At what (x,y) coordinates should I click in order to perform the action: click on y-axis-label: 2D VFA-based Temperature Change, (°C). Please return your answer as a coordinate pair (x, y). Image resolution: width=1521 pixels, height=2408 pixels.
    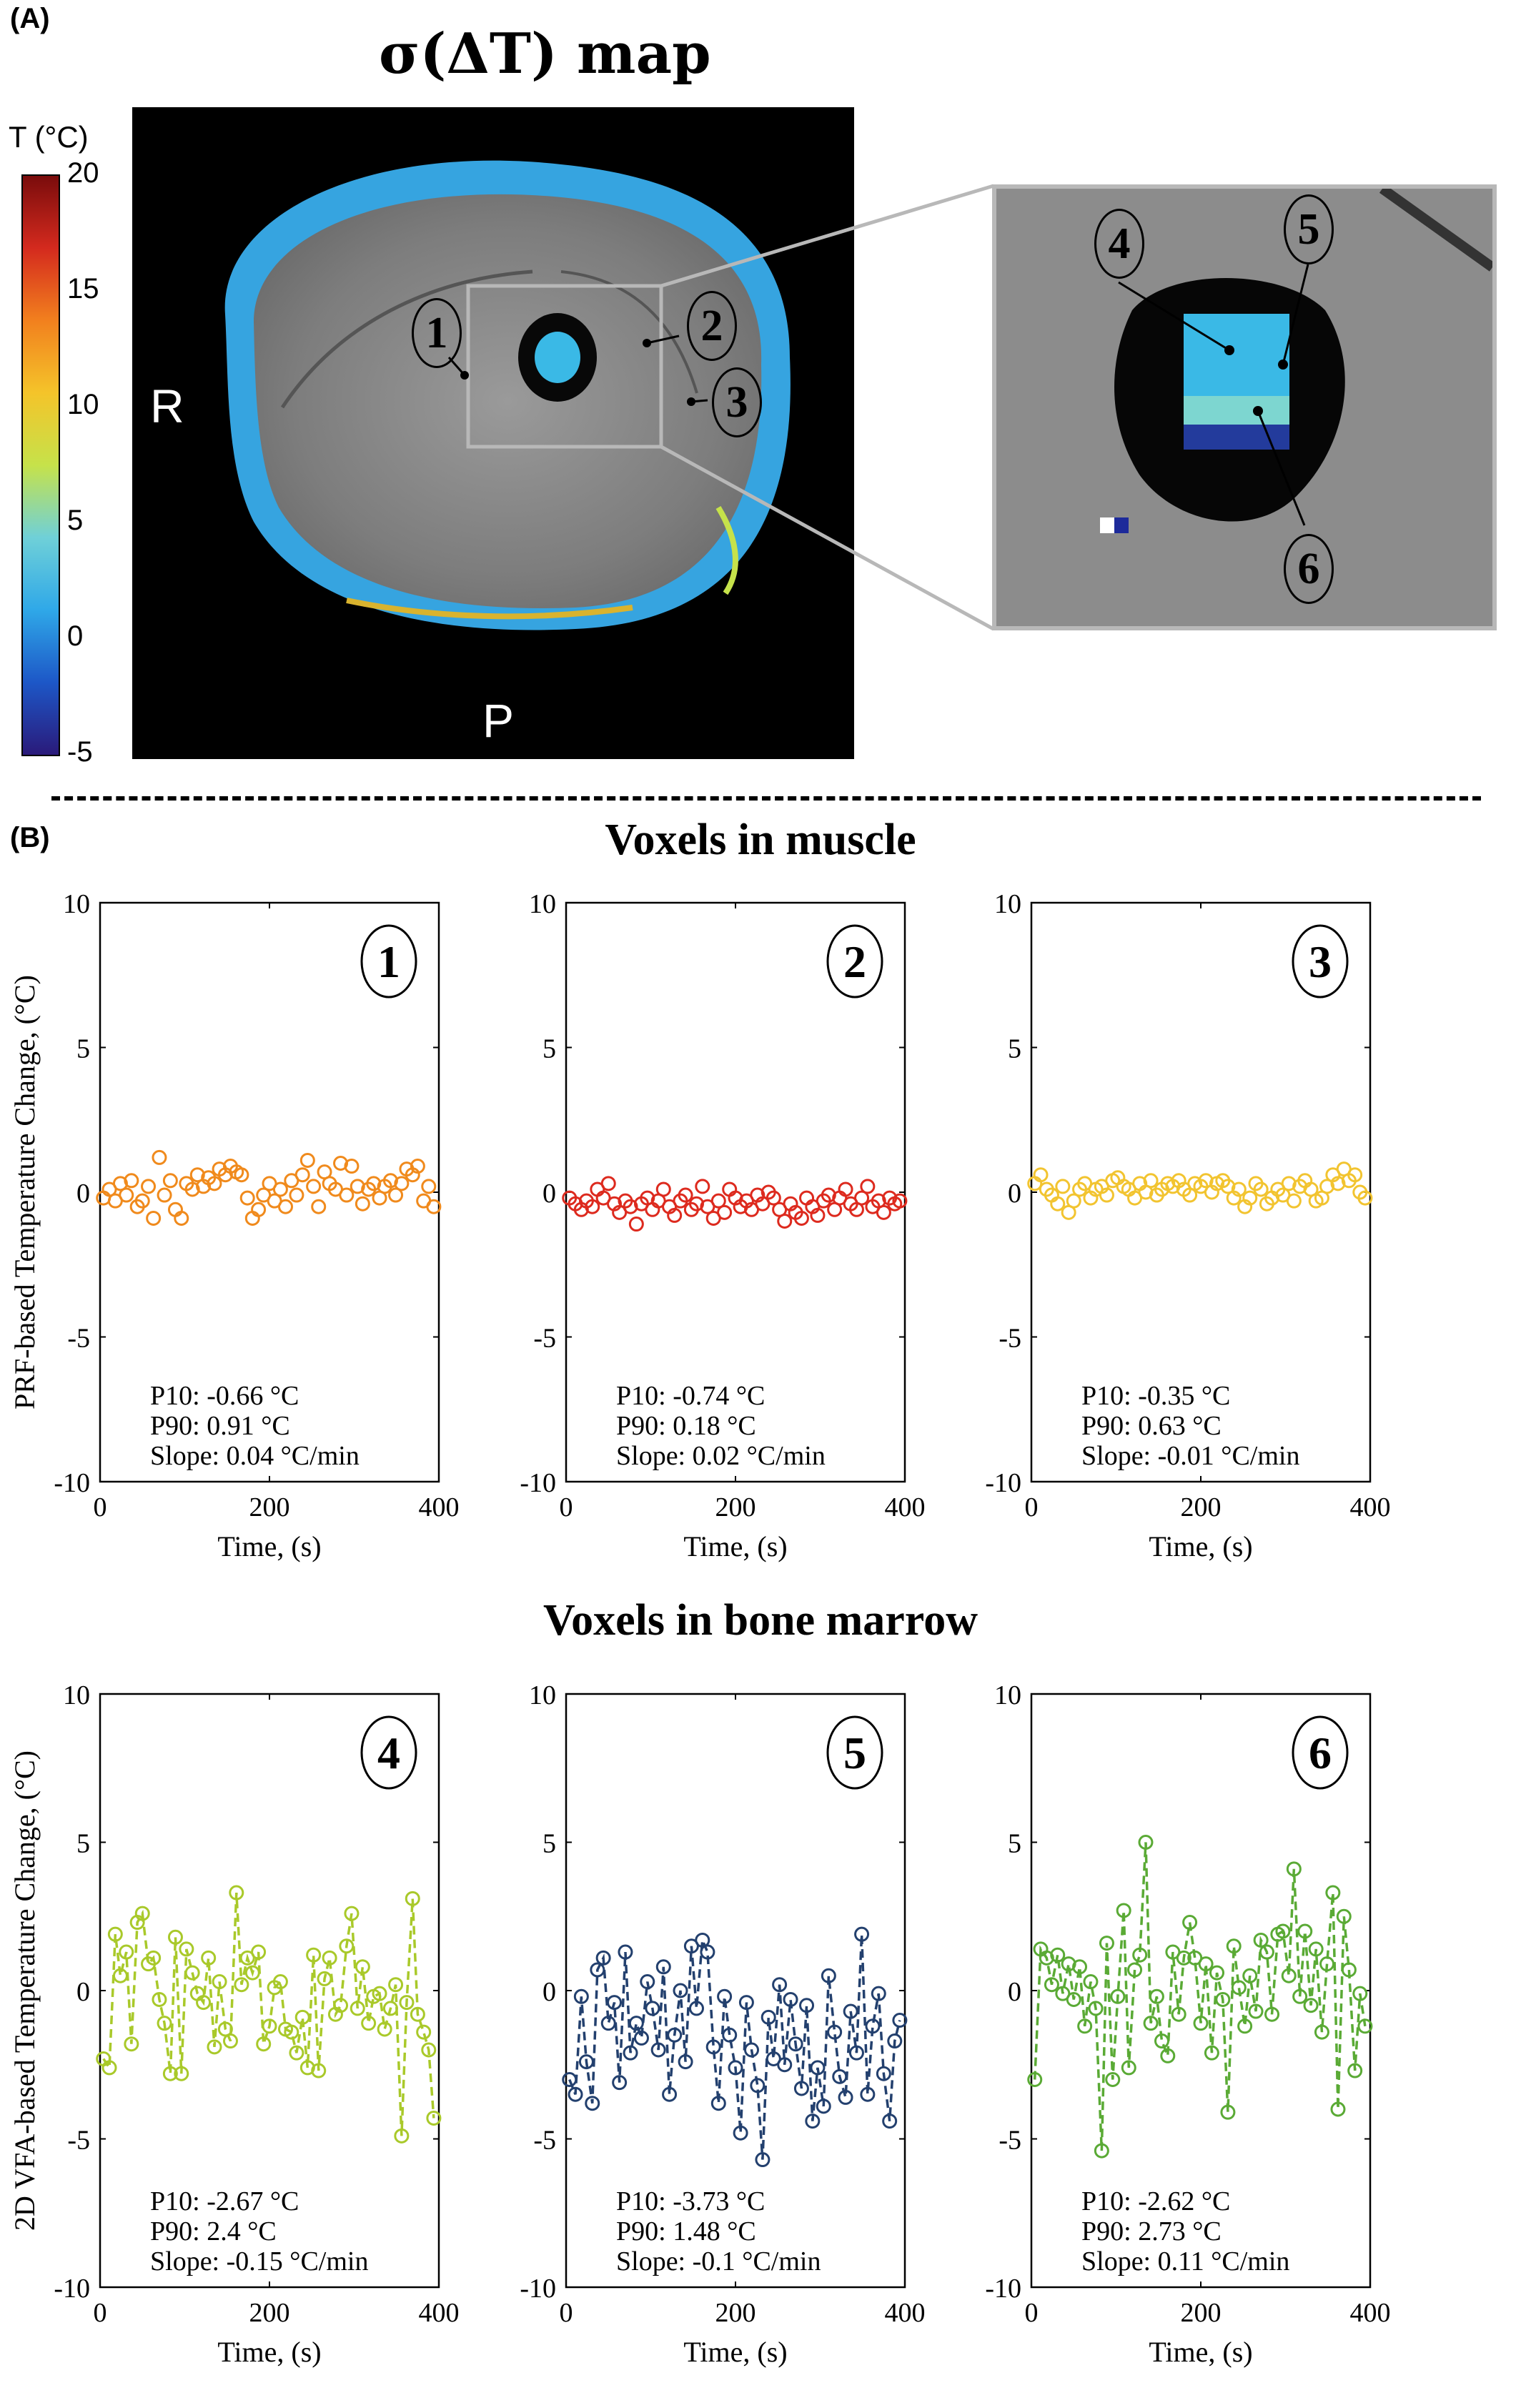
    Looking at the image, I should click on (25, 1990).